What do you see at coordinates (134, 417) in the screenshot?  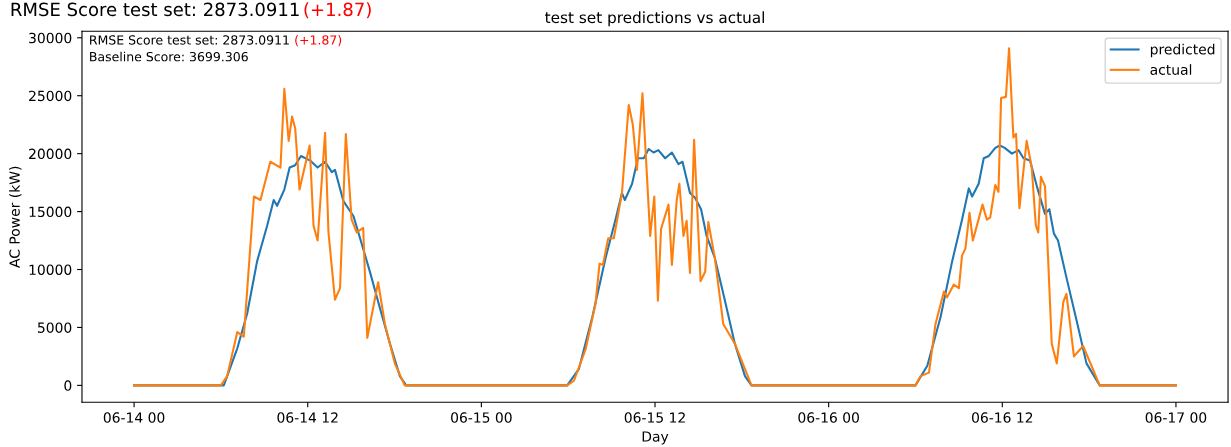 I see `x-tick-label: 06-14 00` at bounding box center [134, 417].